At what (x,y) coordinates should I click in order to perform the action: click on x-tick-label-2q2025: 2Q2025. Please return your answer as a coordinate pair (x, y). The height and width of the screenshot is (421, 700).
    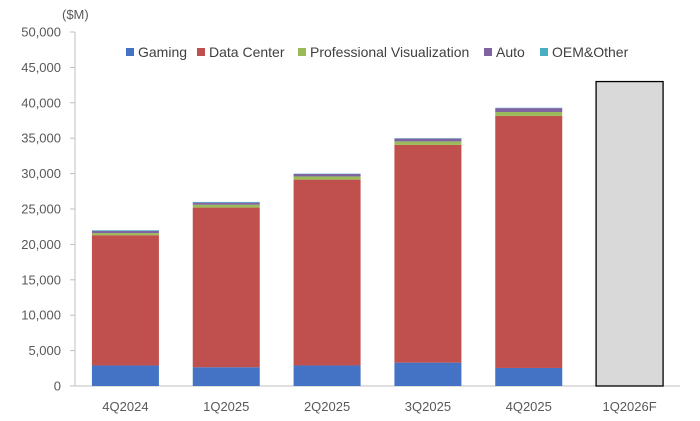
    Looking at the image, I should click on (327, 406).